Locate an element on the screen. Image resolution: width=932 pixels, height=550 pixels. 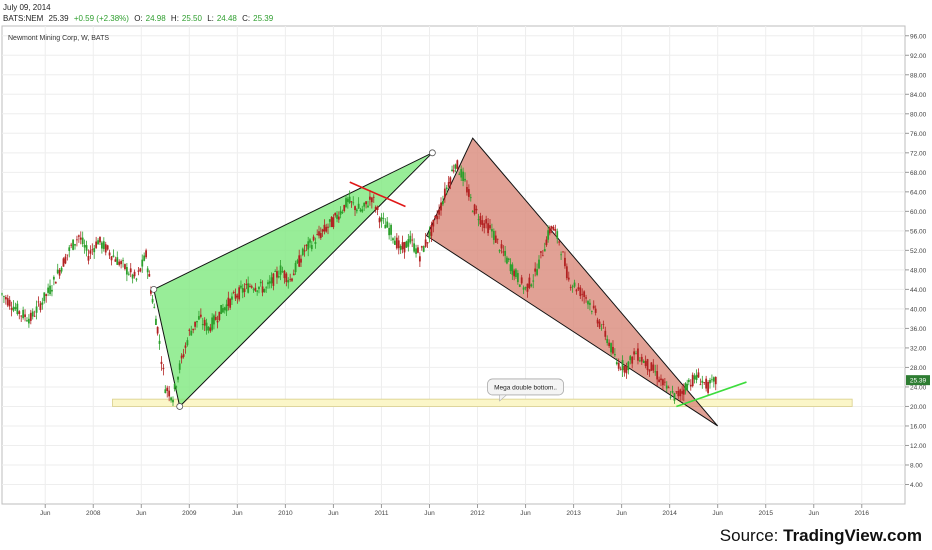
header-high-label: H: is located at coordinates (174, 18).